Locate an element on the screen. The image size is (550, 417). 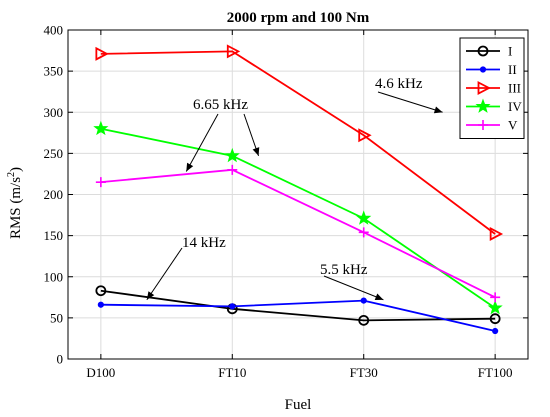
x-axis-label: Fuel is located at coordinates (298, 405).